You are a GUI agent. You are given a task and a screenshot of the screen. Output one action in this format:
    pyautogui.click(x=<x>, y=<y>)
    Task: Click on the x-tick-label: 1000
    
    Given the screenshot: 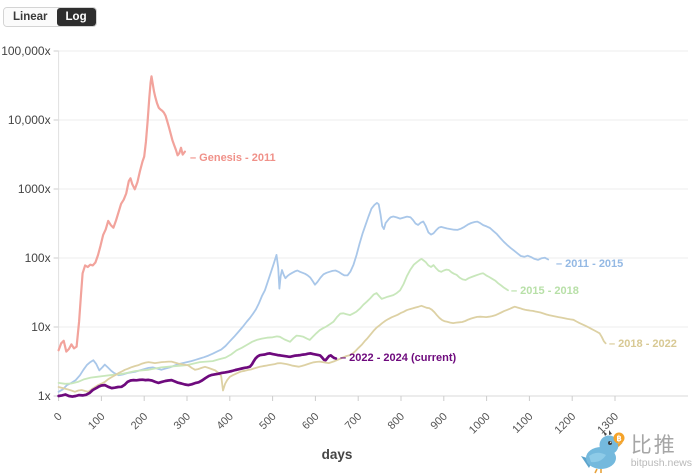 What is the action you would take?
    pyautogui.click(x=480, y=424)
    